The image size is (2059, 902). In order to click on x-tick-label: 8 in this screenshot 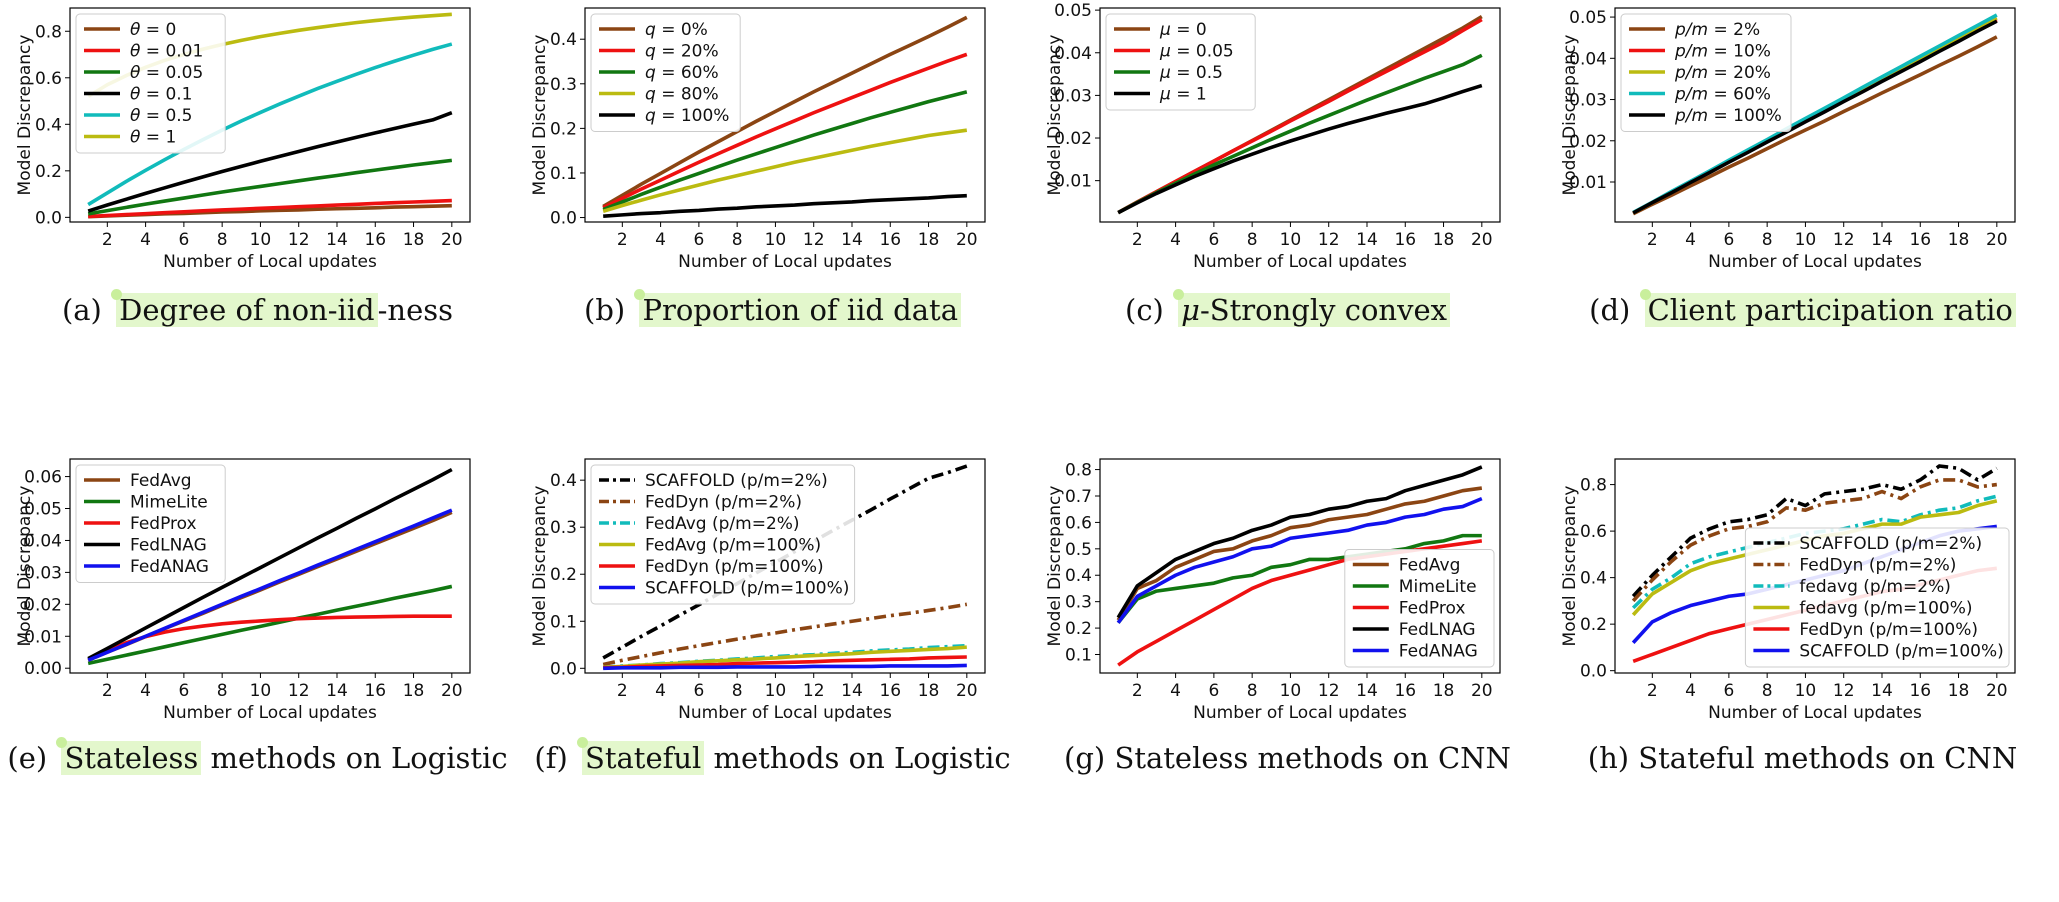, I will do `click(737, 691)`.